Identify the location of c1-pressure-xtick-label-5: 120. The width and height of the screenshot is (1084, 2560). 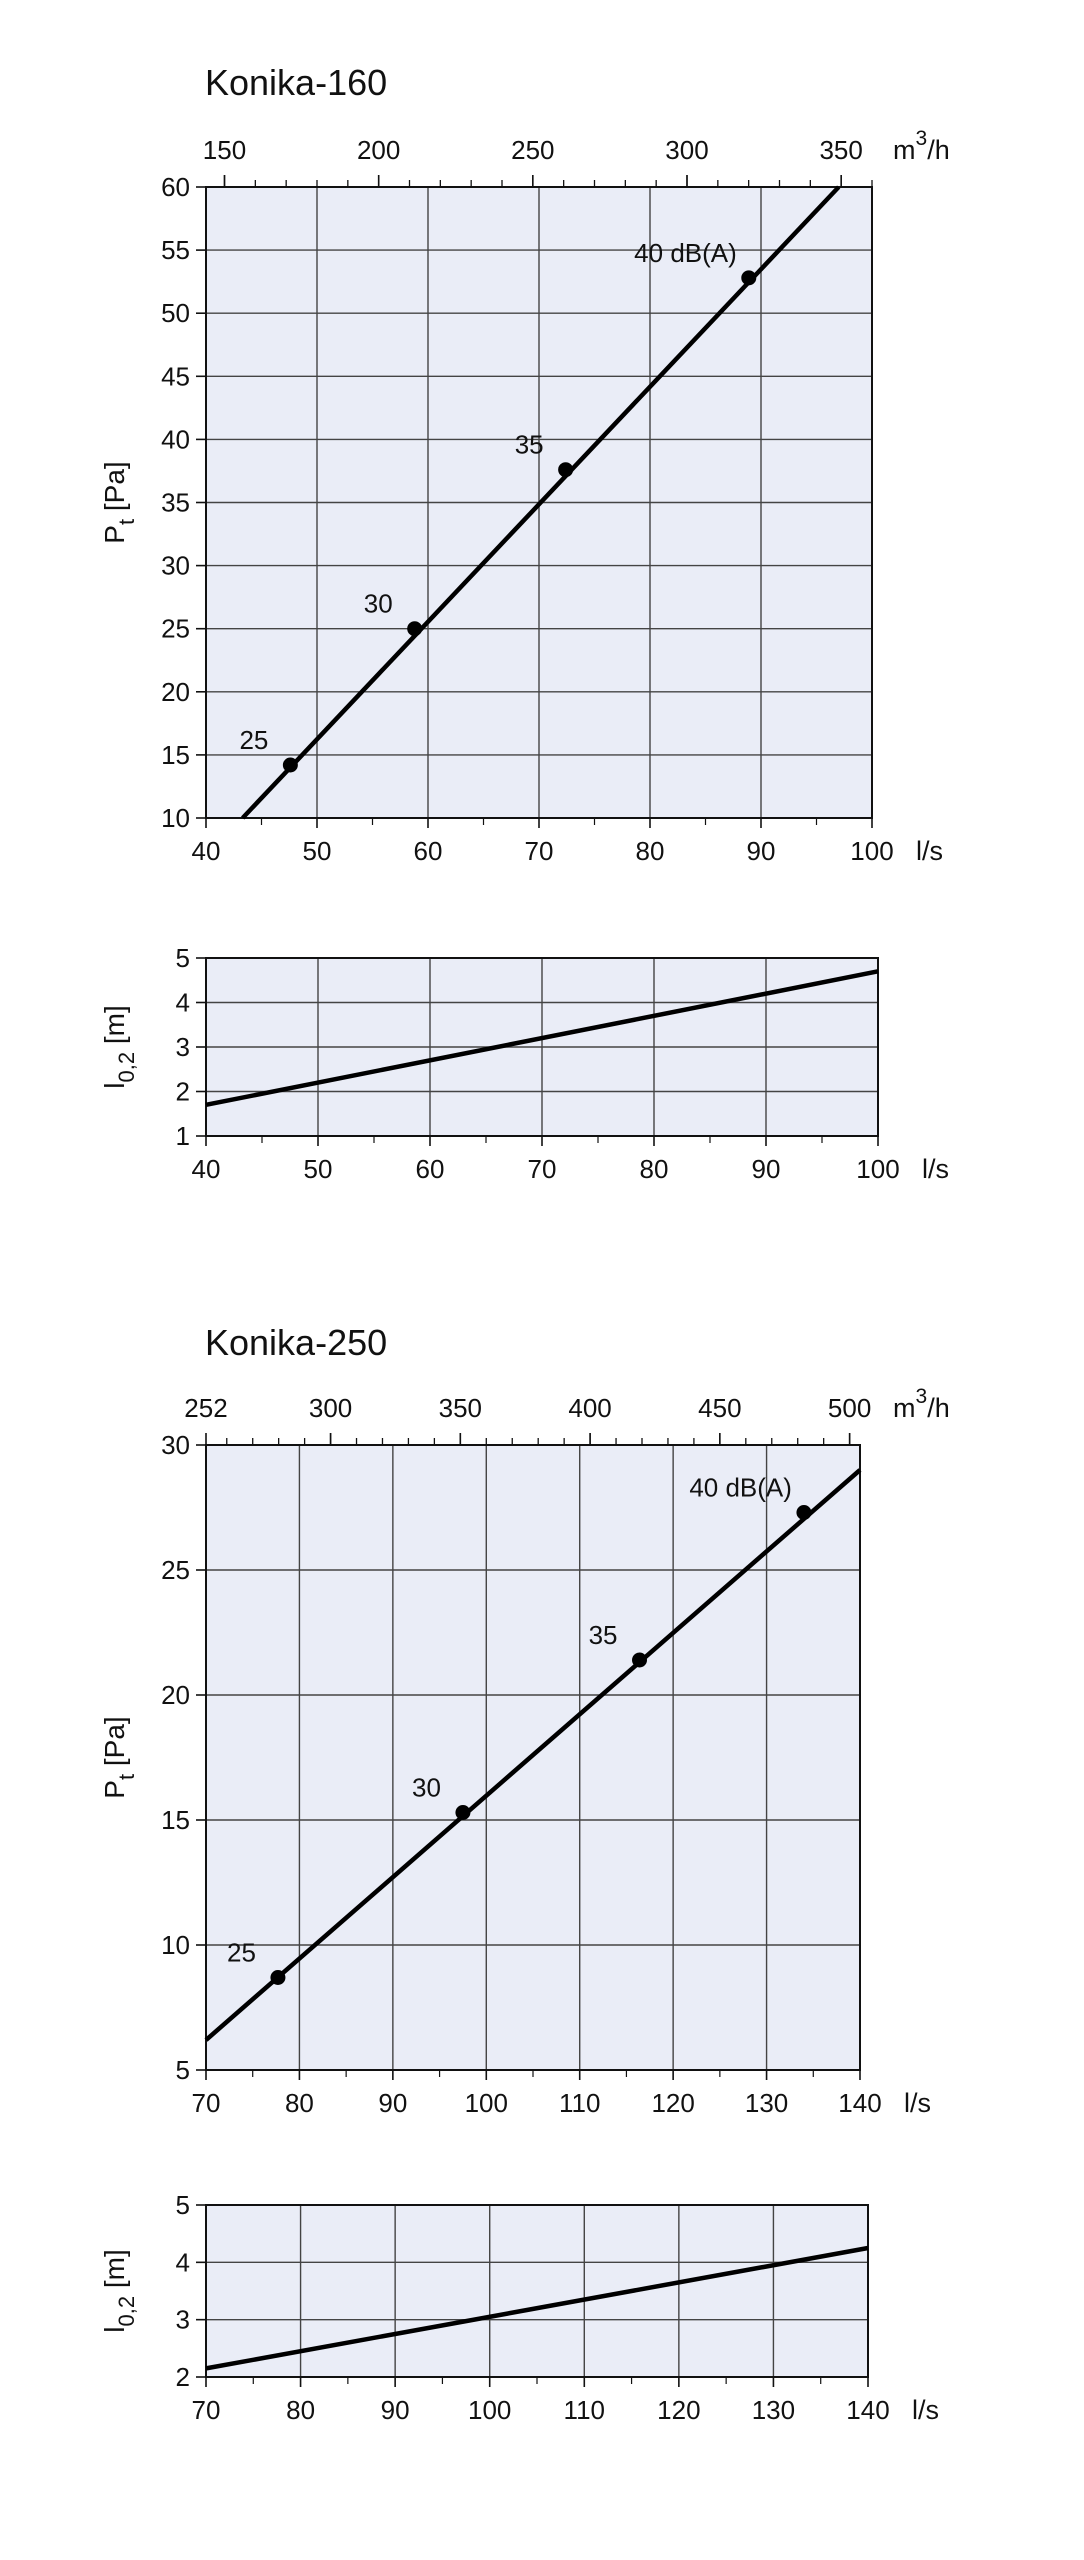
(672, 2103).